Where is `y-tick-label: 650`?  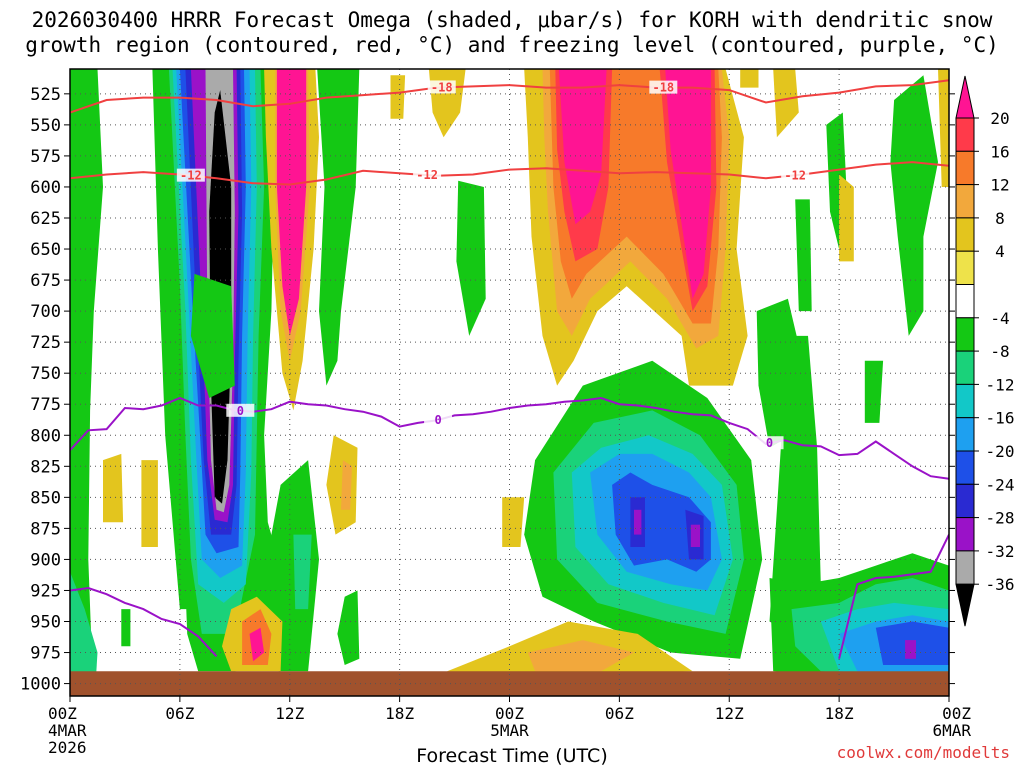 y-tick-label: 650 is located at coordinates (45, 250).